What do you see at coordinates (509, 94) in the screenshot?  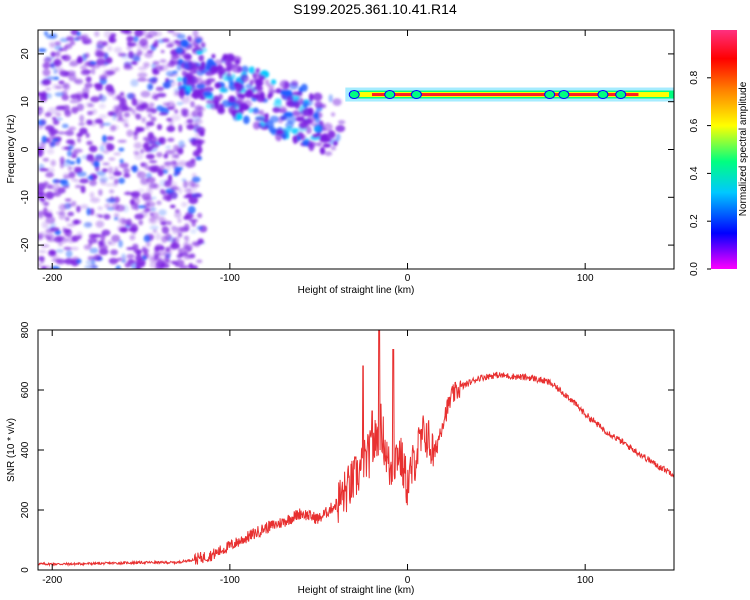 I see `ridge` at bounding box center [509, 94].